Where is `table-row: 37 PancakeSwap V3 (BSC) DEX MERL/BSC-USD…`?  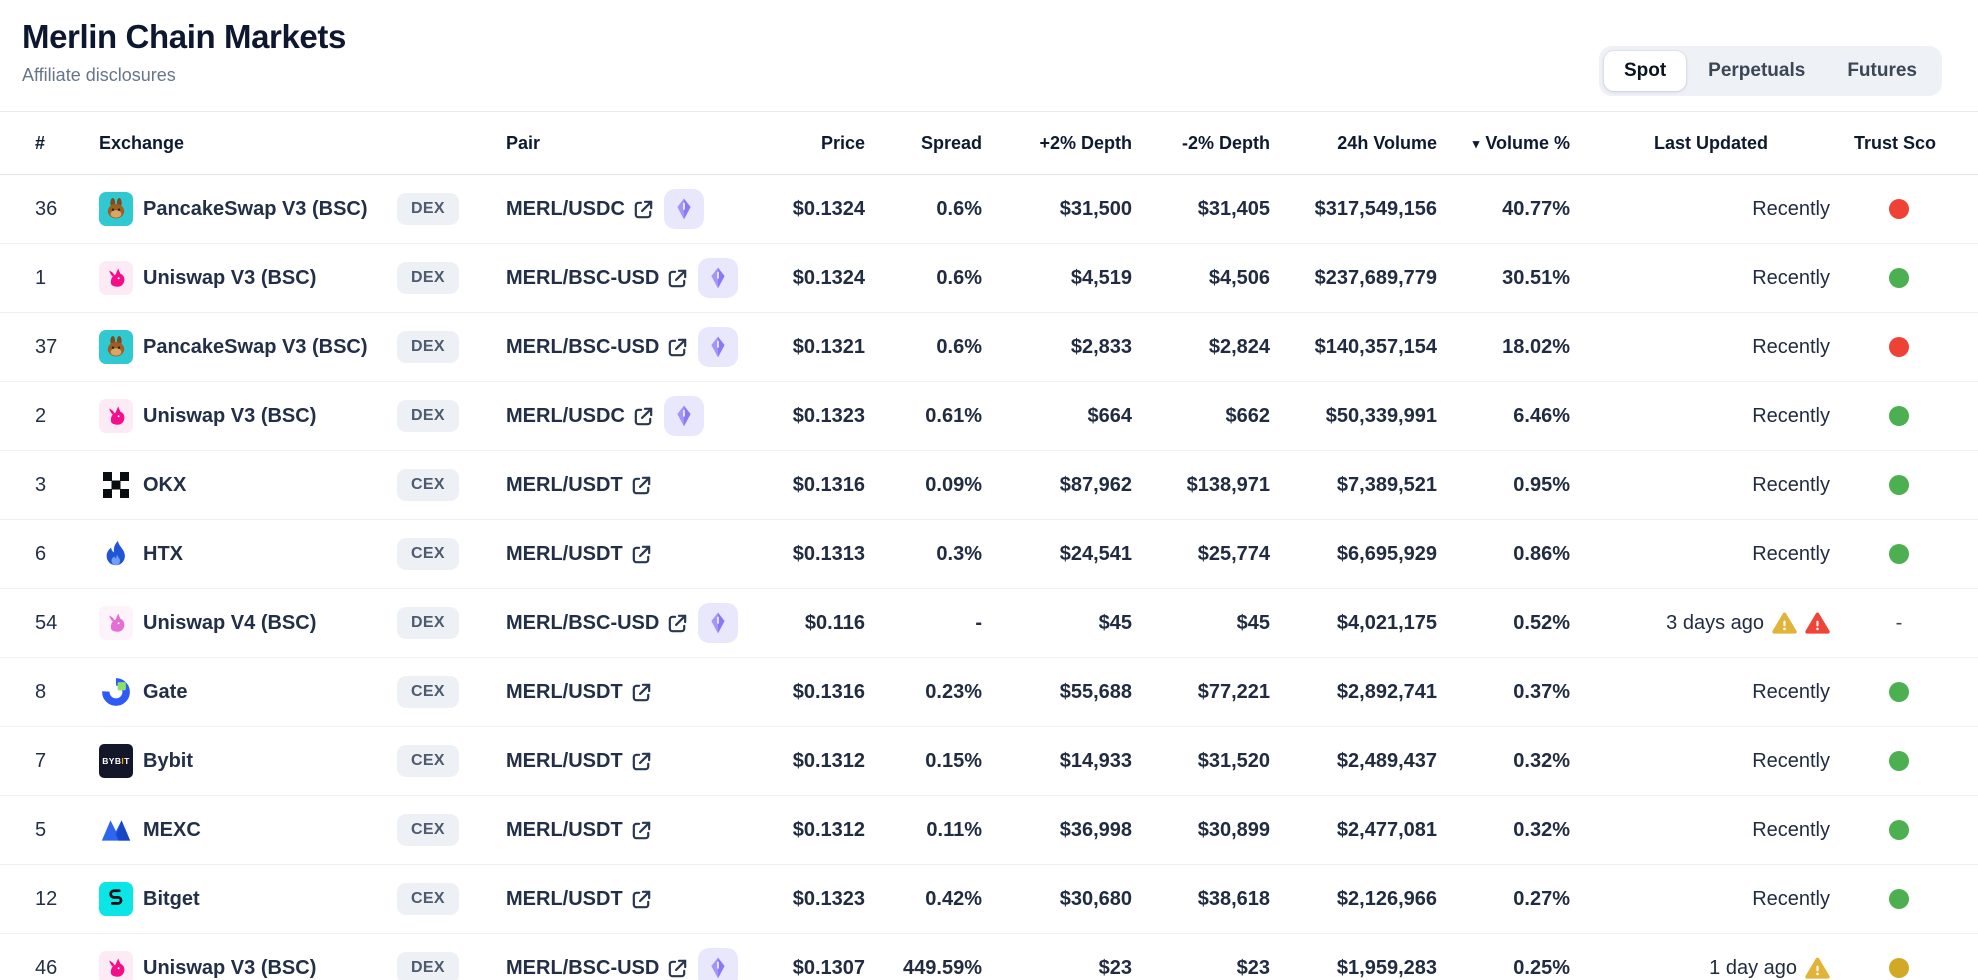
table-row: 37 PancakeSwap V3 (BSC) DEX MERL/BSC-USD… is located at coordinates (989, 347).